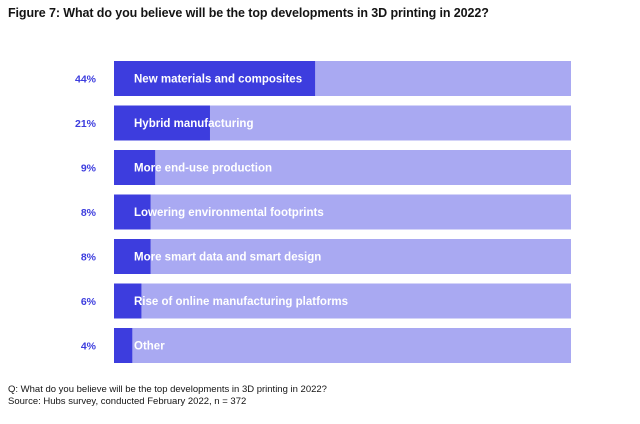  Describe the element at coordinates (89, 213) in the screenshot. I see `value-label-3: 8%` at that location.